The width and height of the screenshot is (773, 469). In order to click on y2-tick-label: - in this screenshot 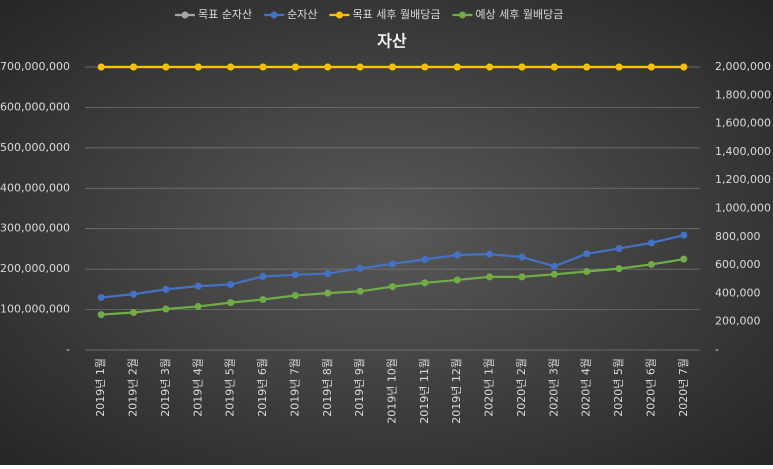, I will do `click(717, 349)`.